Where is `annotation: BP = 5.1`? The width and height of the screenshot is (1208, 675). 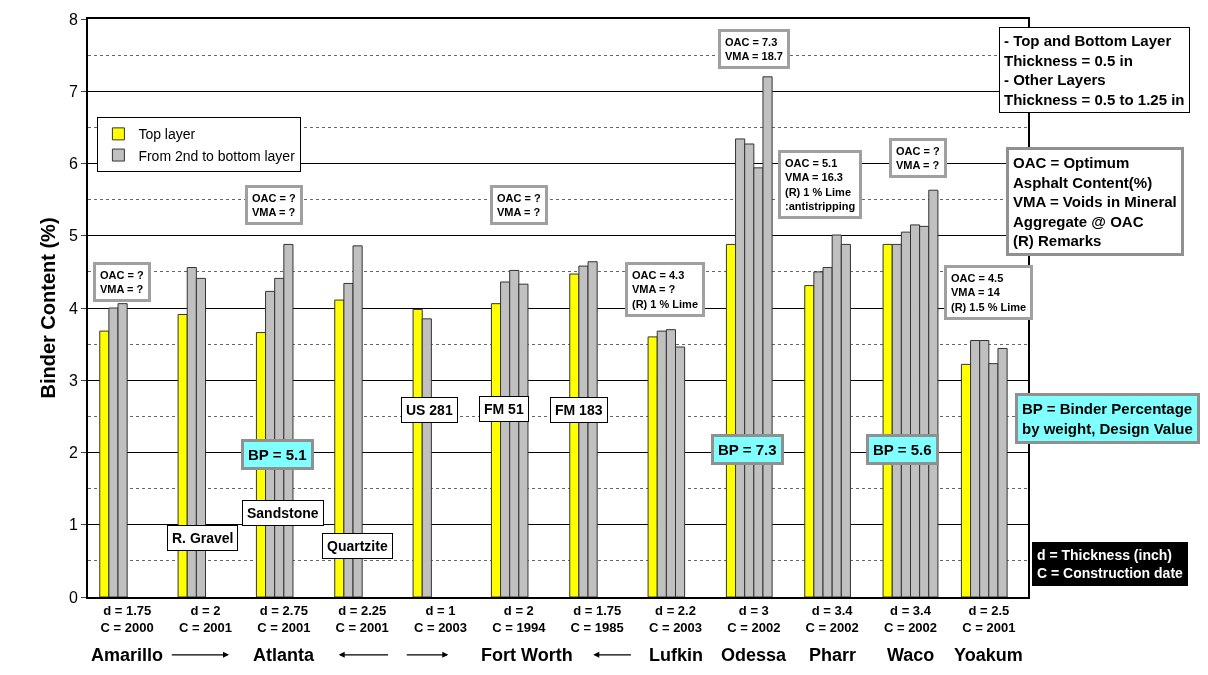
annotation: BP = 5.1 is located at coordinates (277, 454).